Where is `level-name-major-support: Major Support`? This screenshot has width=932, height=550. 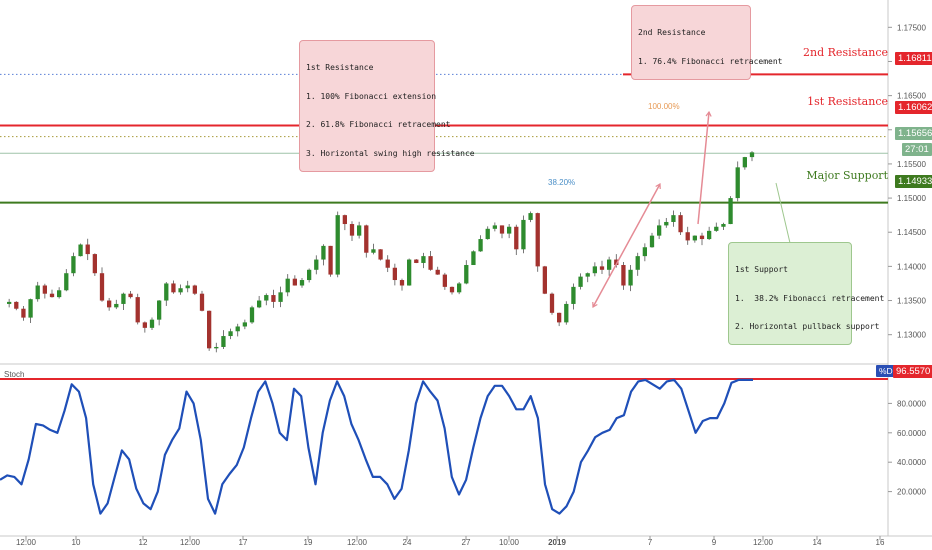
level-name-major-support: Major Support is located at coordinates (847, 175).